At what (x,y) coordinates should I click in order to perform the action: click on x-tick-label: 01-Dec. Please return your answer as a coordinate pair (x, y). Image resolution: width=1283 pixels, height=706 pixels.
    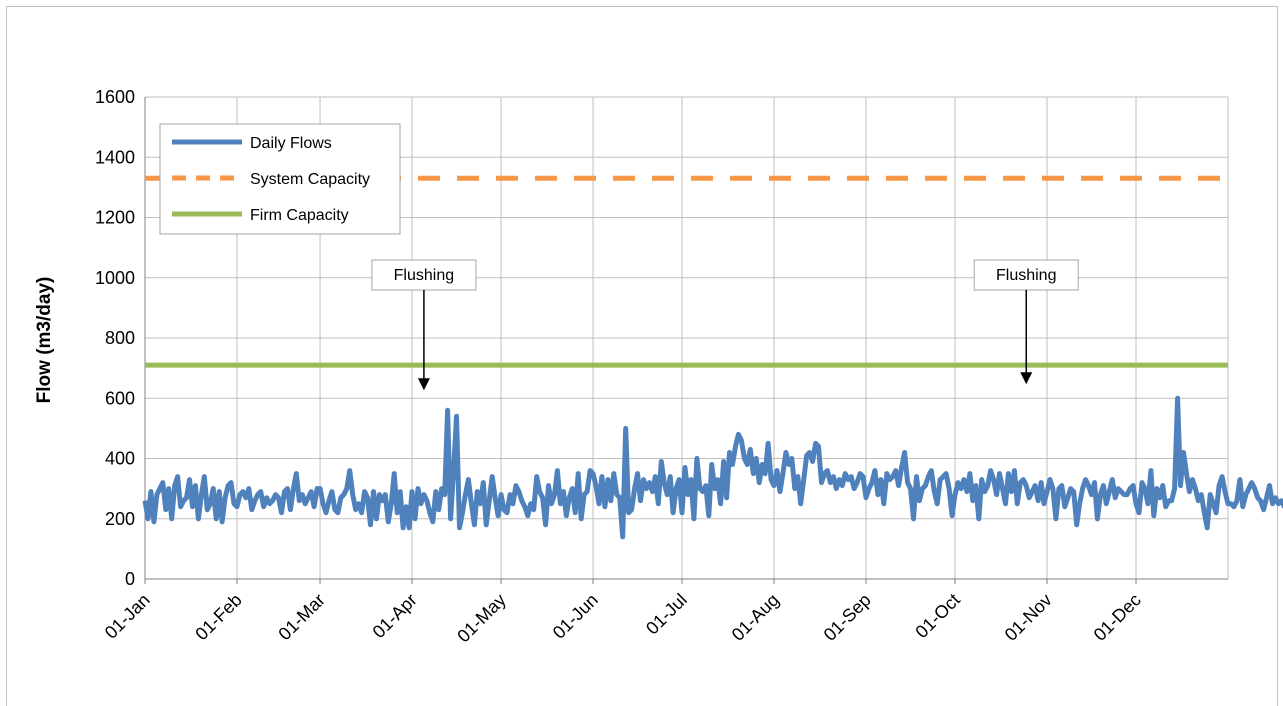
    Looking at the image, I should click on (1117, 617).